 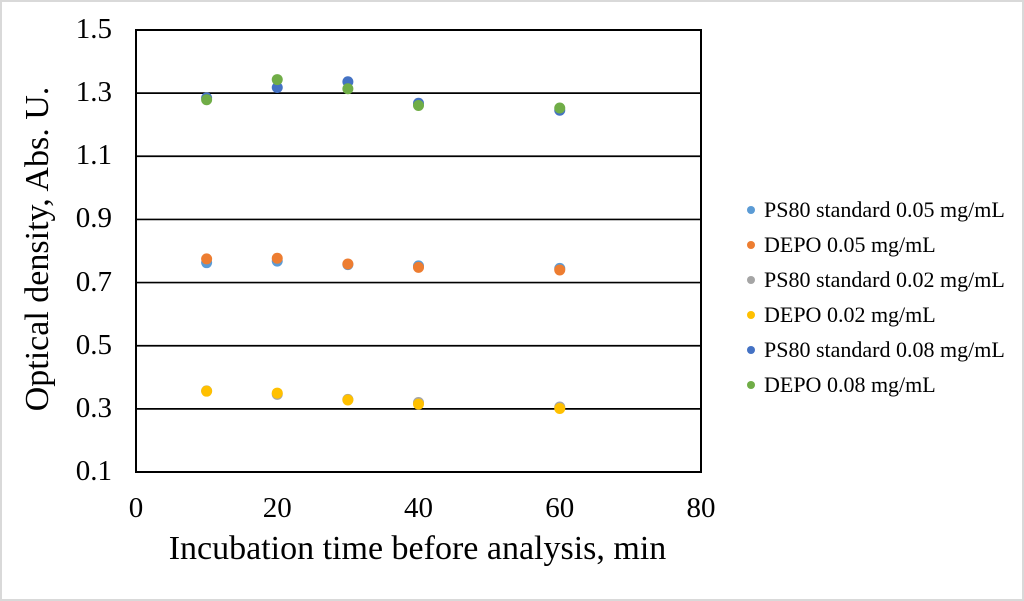 I want to click on x-axis-title: Incubation time before analysis, min, so click(x=417, y=548).